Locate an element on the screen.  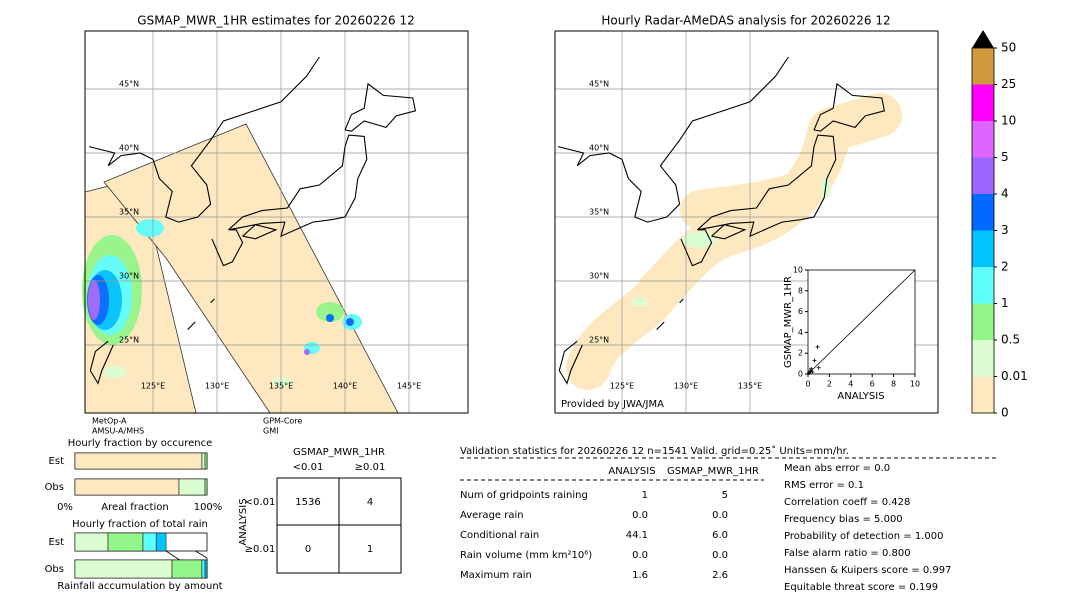
y-tick-label: 10 is located at coordinates (798, 270).